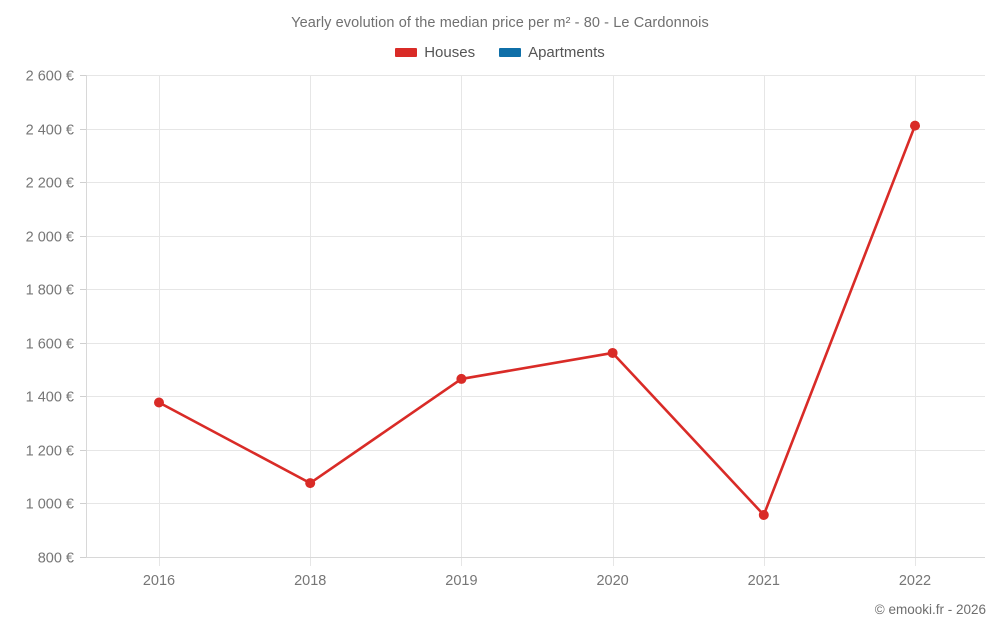  Describe the element at coordinates (461, 581) in the screenshot. I see `x-tick-label: 2019` at that location.